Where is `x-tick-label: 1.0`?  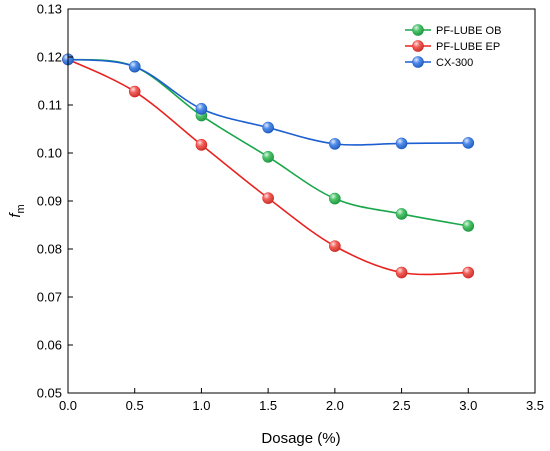
x-tick-label: 1.0 is located at coordinates (201, 405).